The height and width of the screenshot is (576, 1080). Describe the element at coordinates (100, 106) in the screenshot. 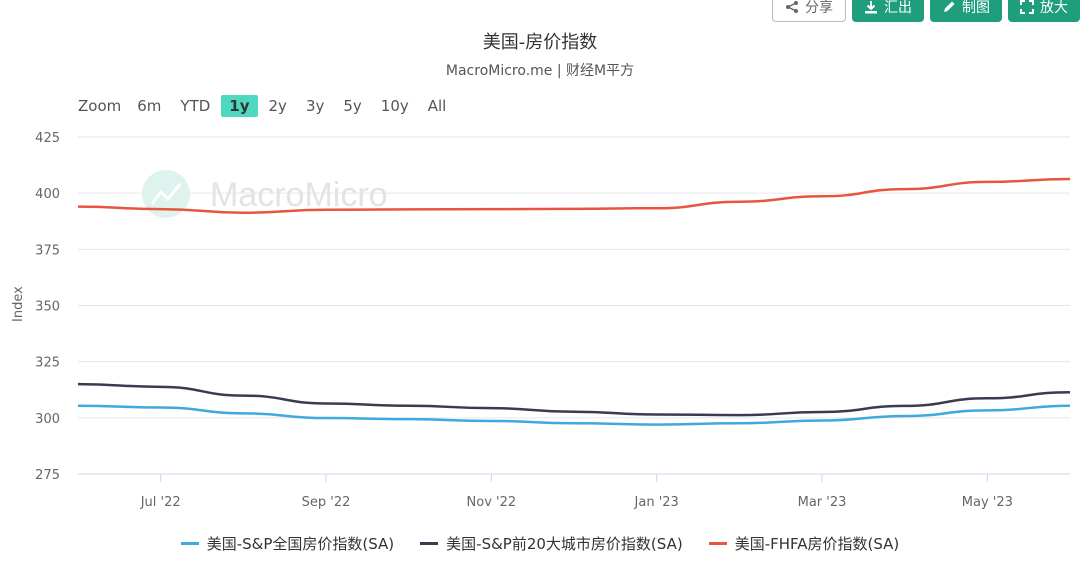

I see `zoom-label: Zoom` at that location.